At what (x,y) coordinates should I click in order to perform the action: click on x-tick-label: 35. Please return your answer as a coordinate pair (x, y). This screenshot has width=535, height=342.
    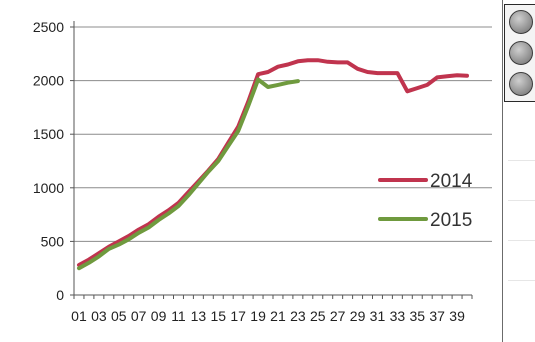
    Looking at the image, I should click on (417, 316).